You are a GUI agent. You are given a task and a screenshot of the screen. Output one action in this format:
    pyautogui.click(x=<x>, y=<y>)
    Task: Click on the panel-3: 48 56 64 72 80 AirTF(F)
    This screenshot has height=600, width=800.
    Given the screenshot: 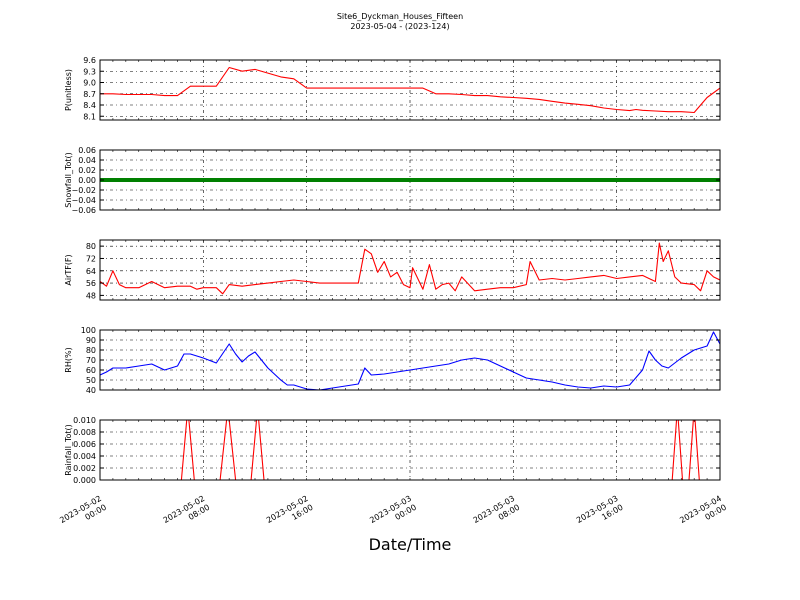 What is the action you would take?
    pyautogui.click(x=392, y=270)
    